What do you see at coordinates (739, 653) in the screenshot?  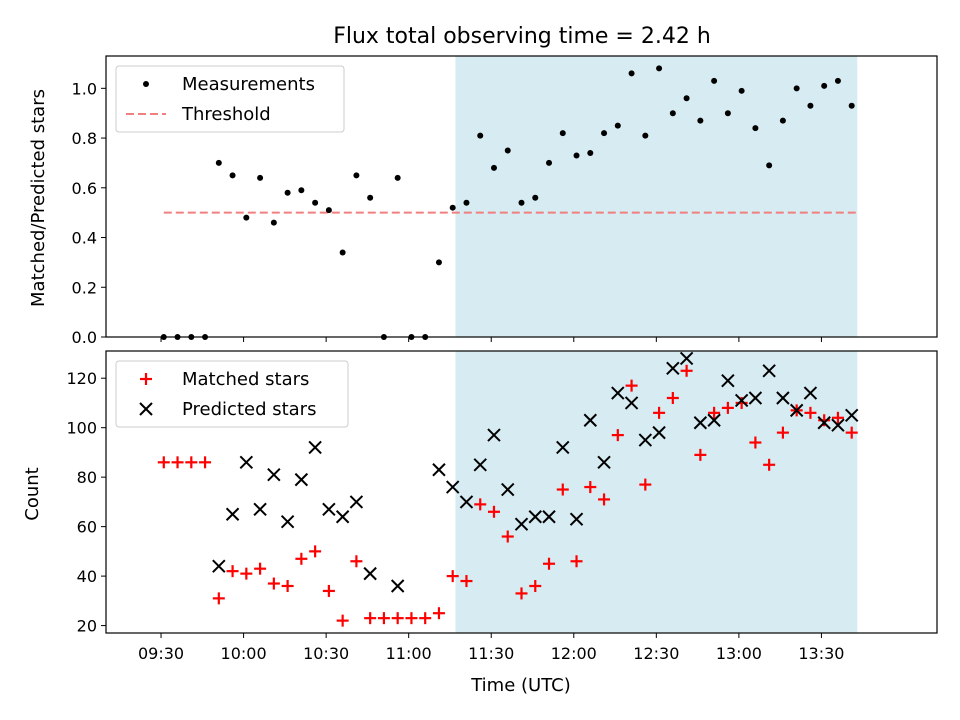 I see `x-tick-label: 13:00` at bounding box center [739, 653].